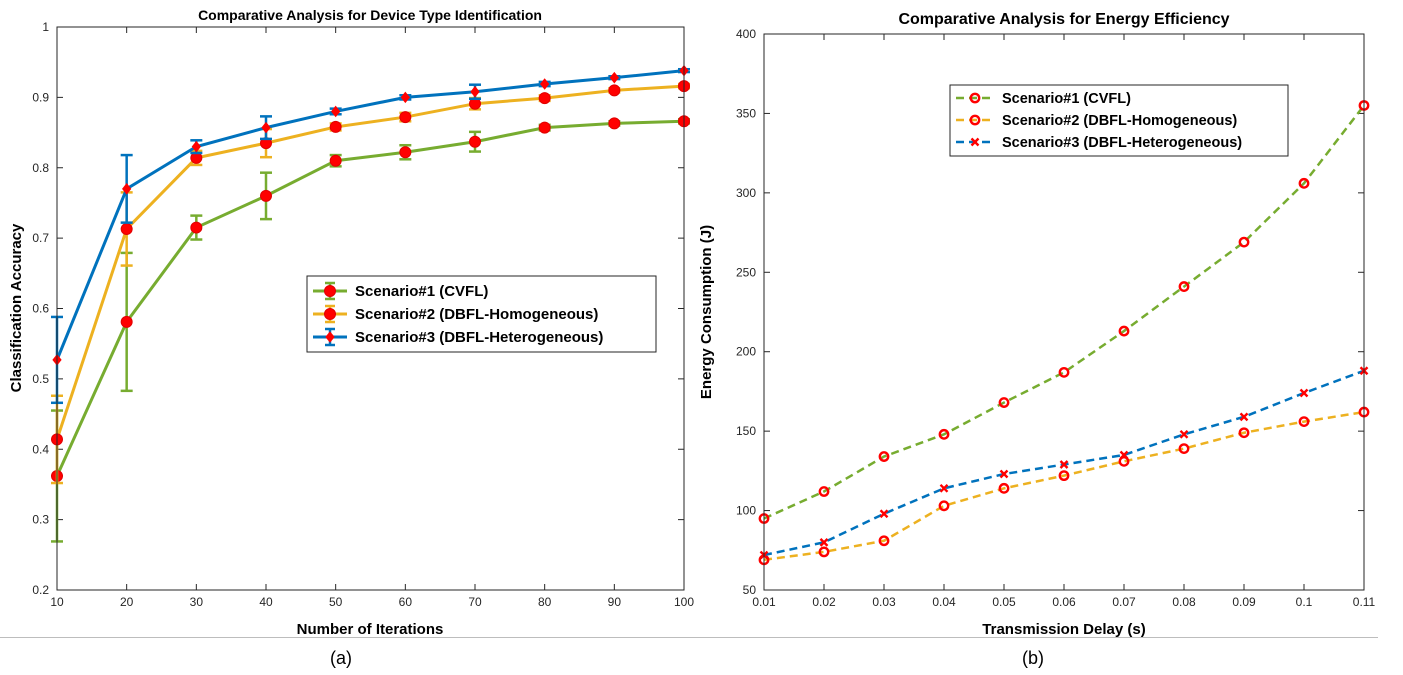 This screenshot has width=1403, height=675. What do you see at coordinates (370, 629) in the screenshot?
I see `chart-a-x-axis-label: Number of Iterations` at bounding box center [370, 629].